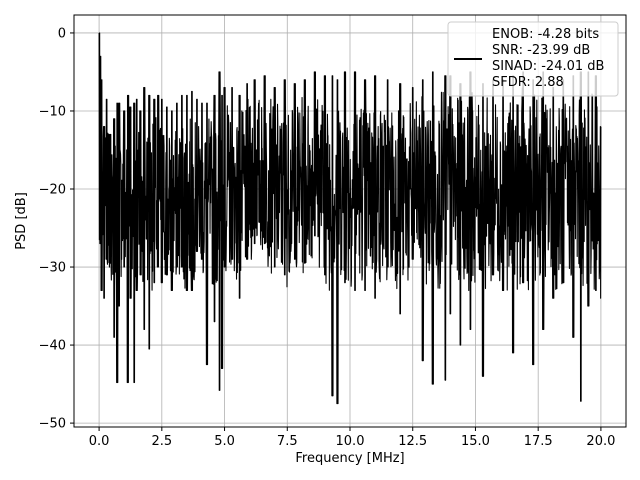  What do you see at coordinates (545, 34) in the screenshot?
I see `legend-enob: ENOB: -4.28 bits` at bounding box center [545, 34].